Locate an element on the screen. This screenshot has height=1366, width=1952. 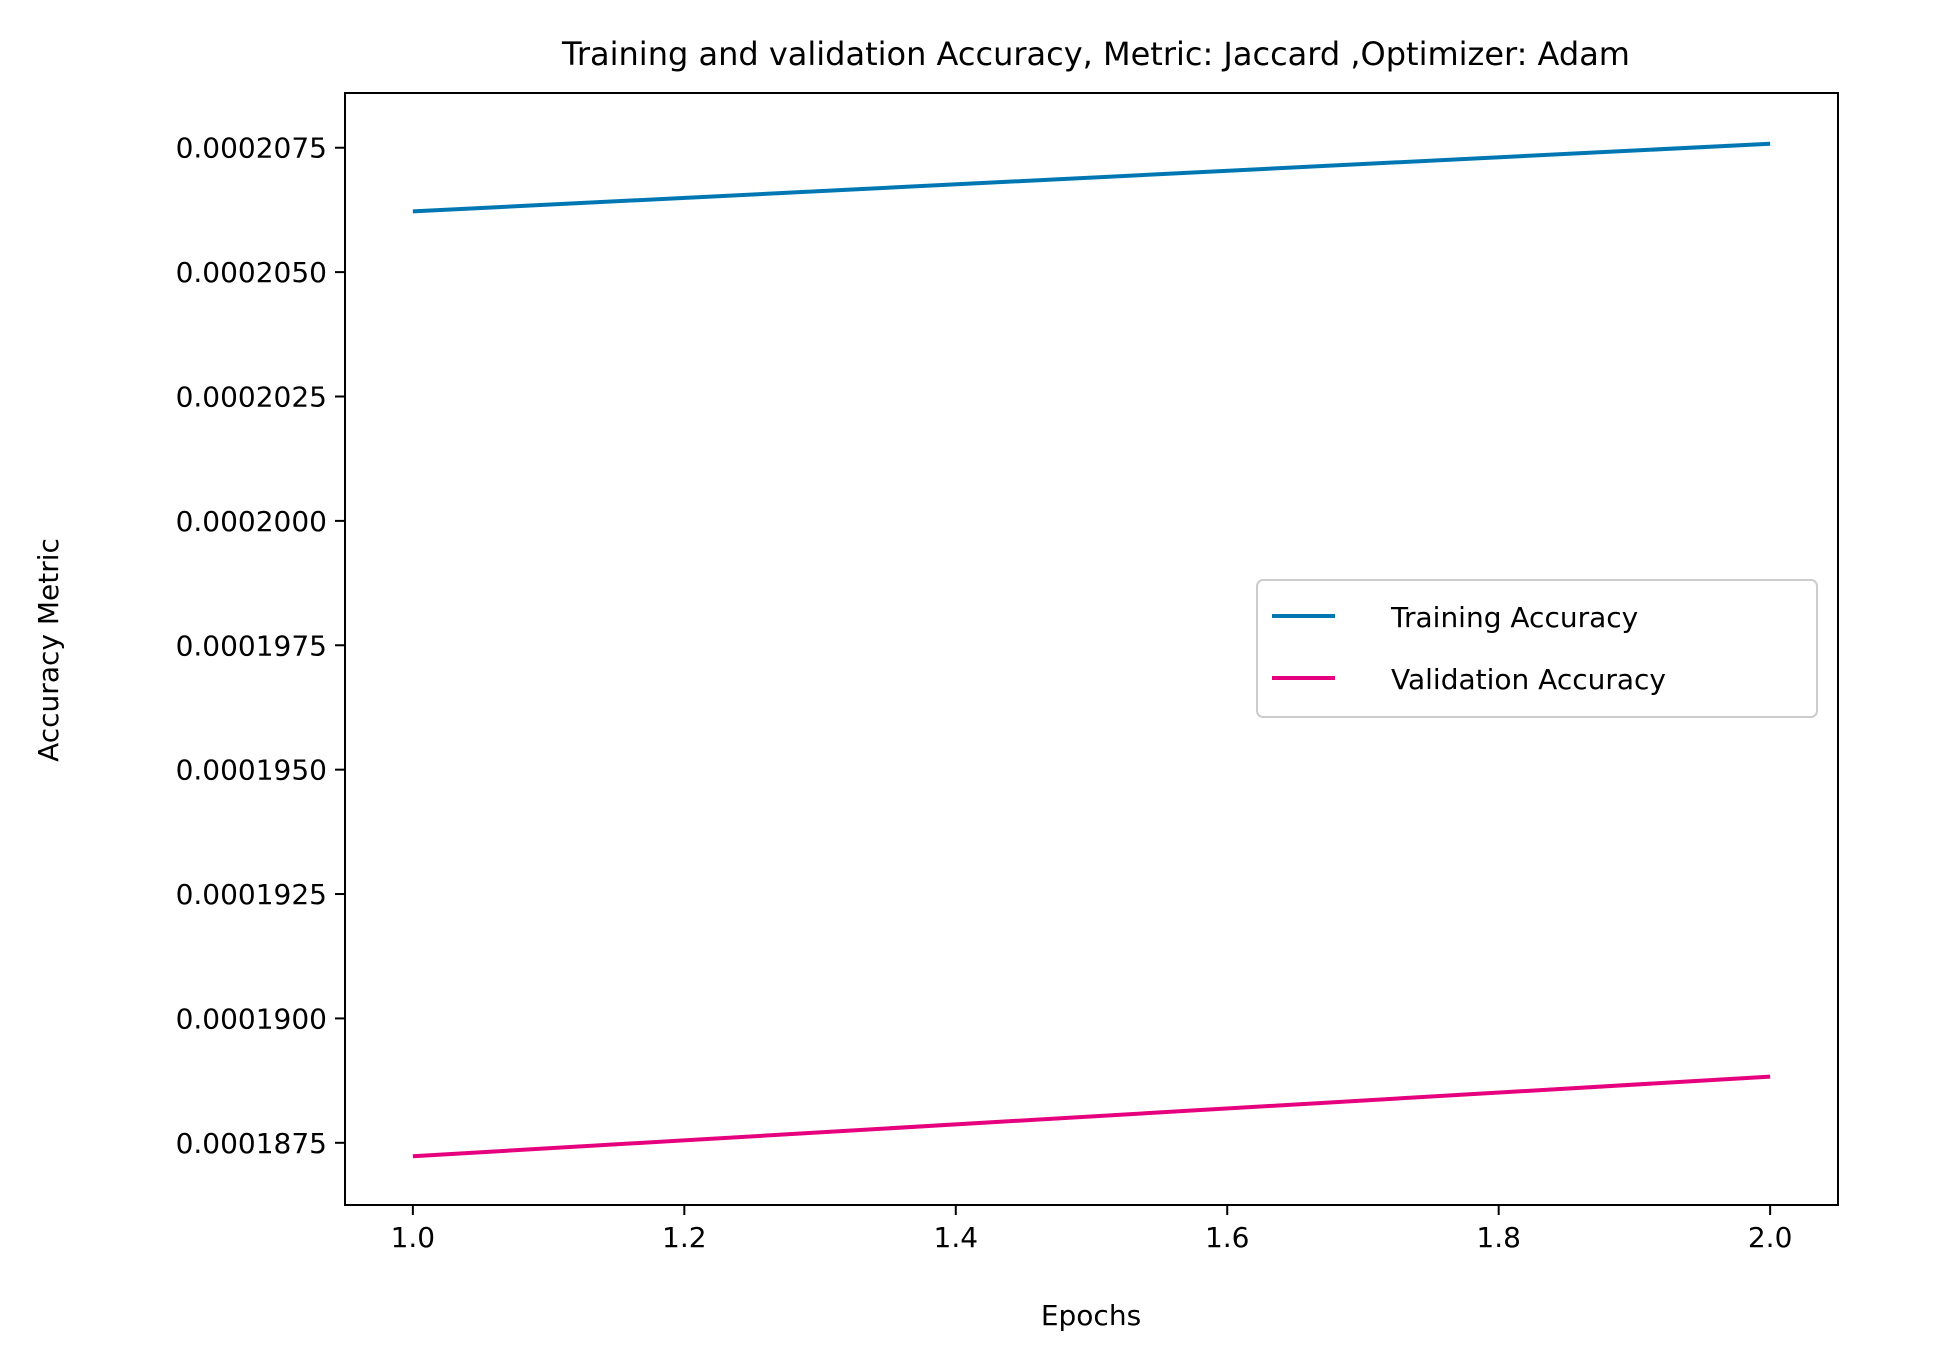
y-tick-label: 0.0001925 is located at coordinates (251, 894).